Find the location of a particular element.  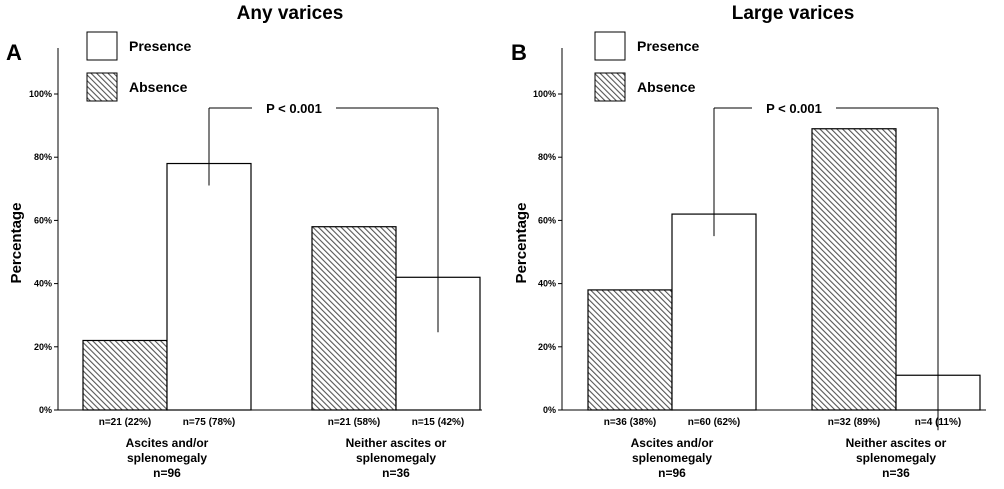

panel-b-letter: B is located at coordinates (519, 52).